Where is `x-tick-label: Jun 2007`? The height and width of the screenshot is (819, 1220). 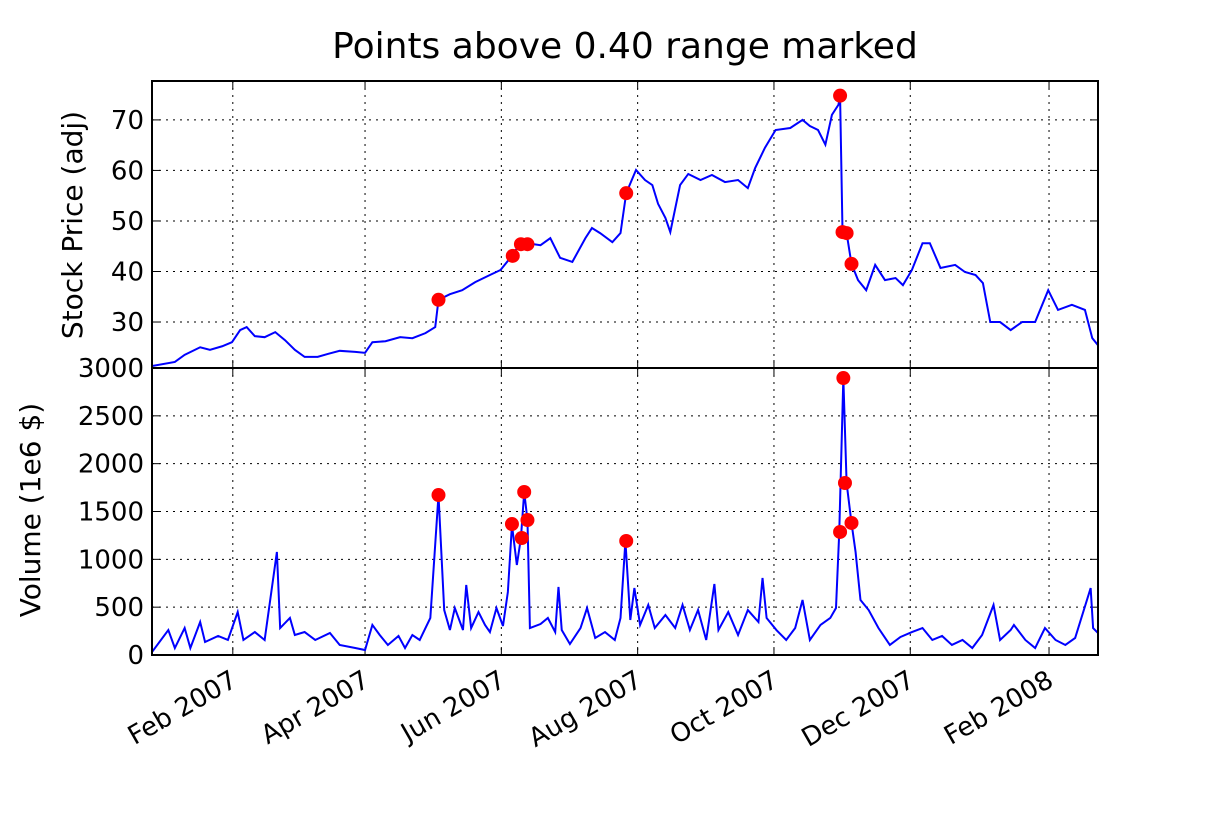
x-tick-label: Jun 2007 is located at coordinates (452, 707).